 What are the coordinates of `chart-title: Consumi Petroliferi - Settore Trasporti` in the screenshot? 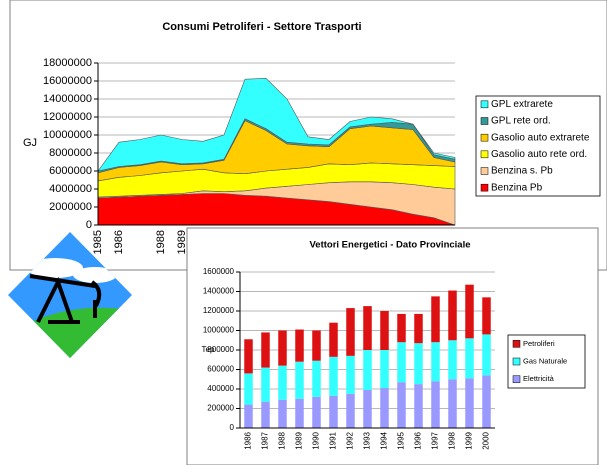 It's located at (261, 27).